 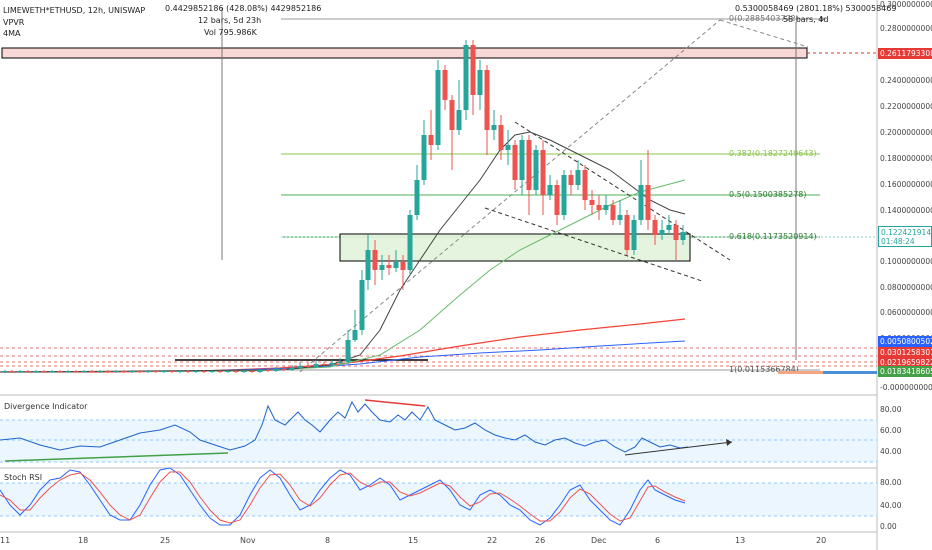 What do you see at coordinates (906, 261) in the screenshot?
I see `price-tick: 0.1000000000` at bounding box center [906, 261].